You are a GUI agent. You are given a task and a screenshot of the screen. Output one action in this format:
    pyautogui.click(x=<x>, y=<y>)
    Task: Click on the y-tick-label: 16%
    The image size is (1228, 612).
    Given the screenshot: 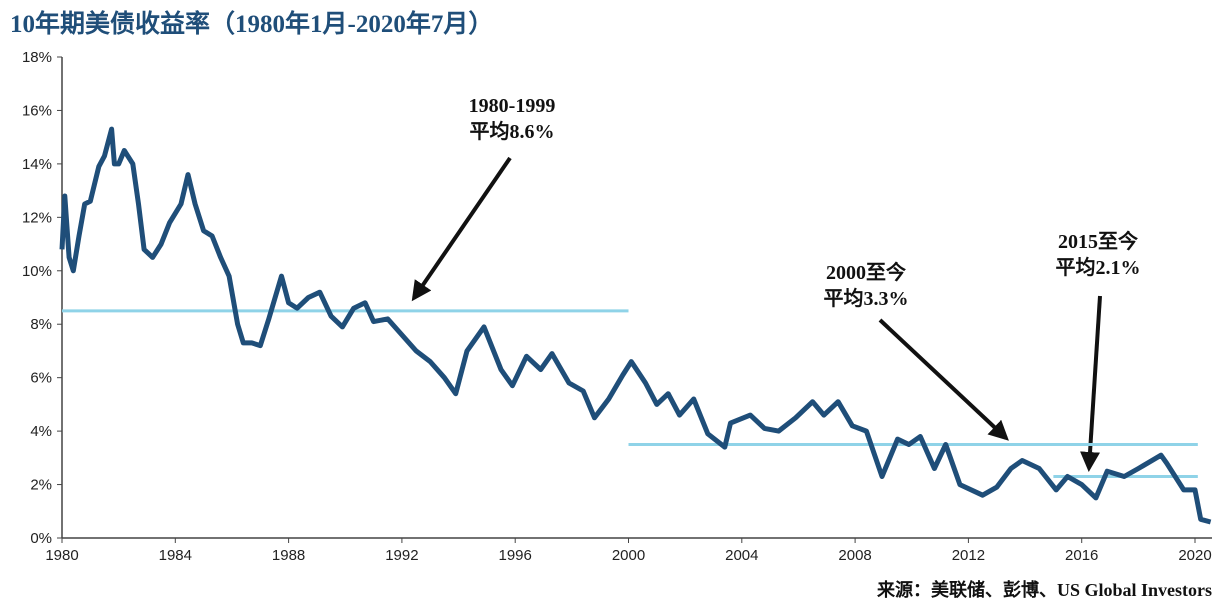 What is the action you would take?
    pyautogui.click(x=37, y=110)
    